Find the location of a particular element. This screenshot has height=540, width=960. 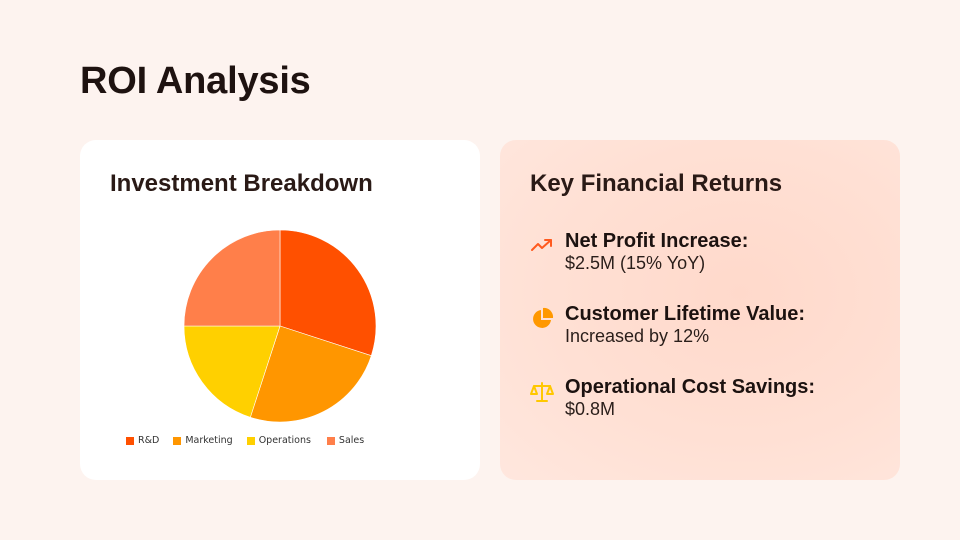

pie-chart is located at coordinates (280, 326).